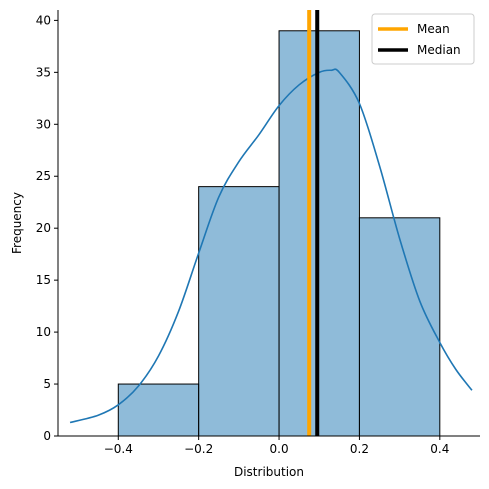 The height and width of the screenshot is (489, 489). Describe the element at coordinates (439, 449) in the screenshot. I see `x-tick-label: 0.4` at that location.